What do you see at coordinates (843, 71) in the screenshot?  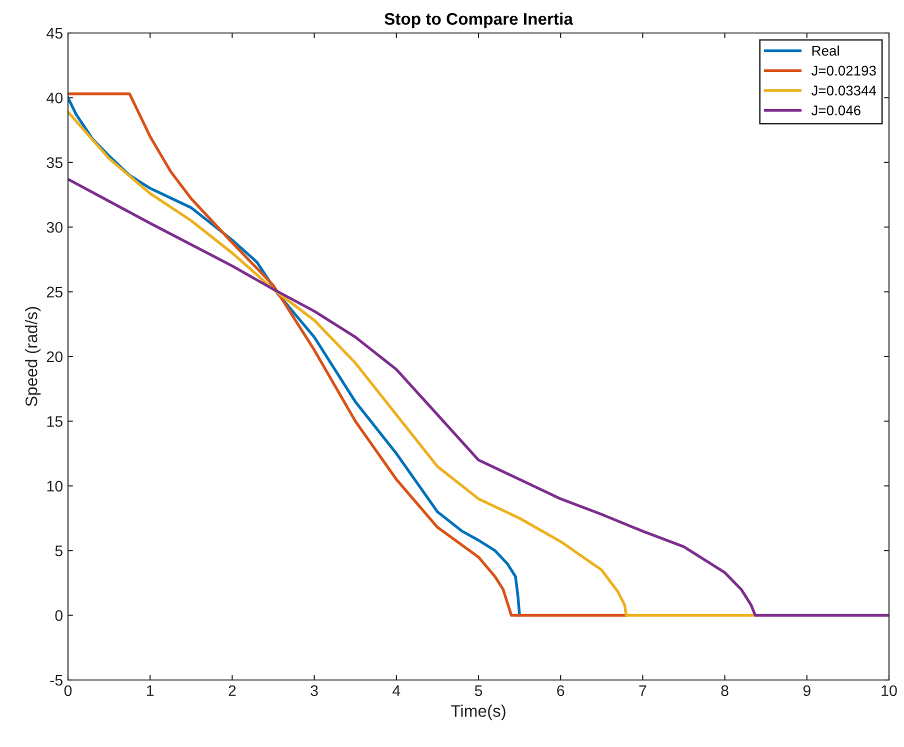 I see `legend-label: J=0.02193` at bounding box center [843, 71].